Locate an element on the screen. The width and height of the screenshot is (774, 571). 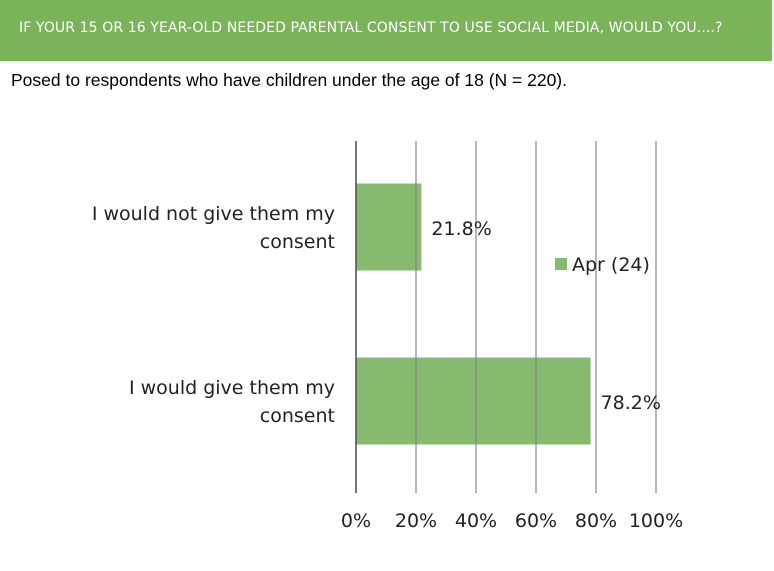
category-label: I would give them my is located at coordinates (232, 388).